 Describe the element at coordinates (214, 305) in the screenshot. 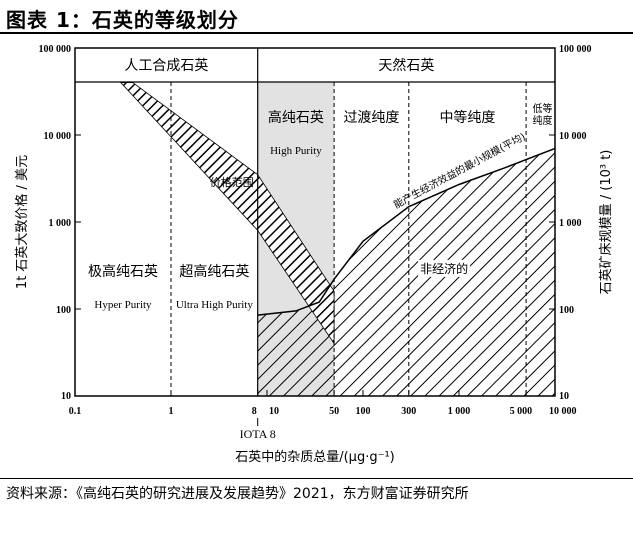

I see `zone-label-en: Ultra High Purity` at that location.